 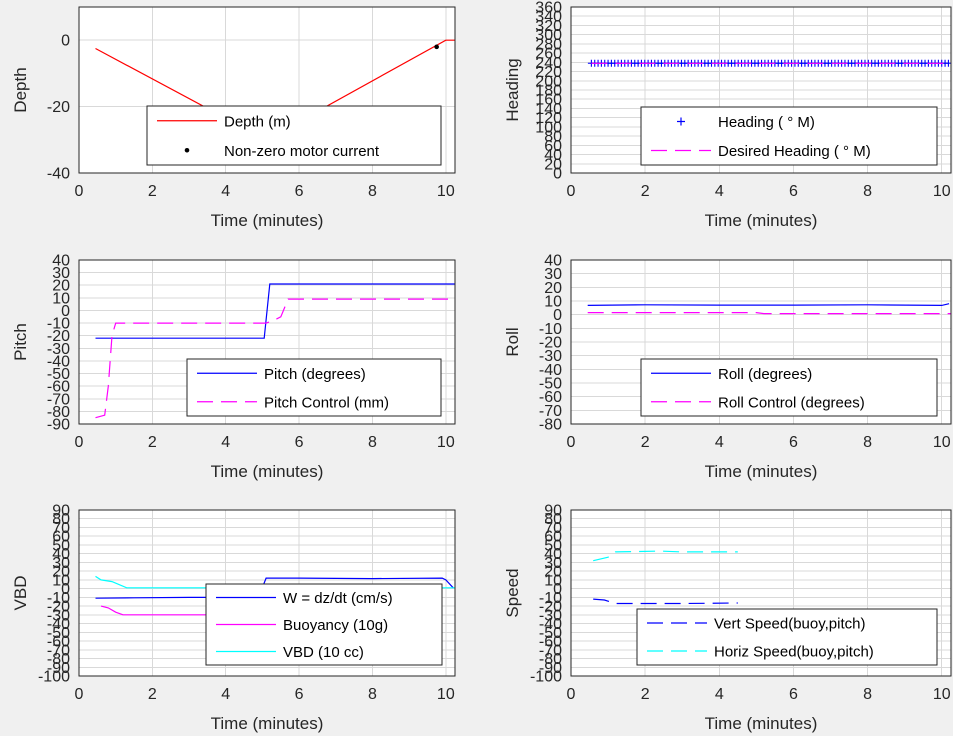 I want to click on pitch-series-0-line, so click(x=275, y=311).